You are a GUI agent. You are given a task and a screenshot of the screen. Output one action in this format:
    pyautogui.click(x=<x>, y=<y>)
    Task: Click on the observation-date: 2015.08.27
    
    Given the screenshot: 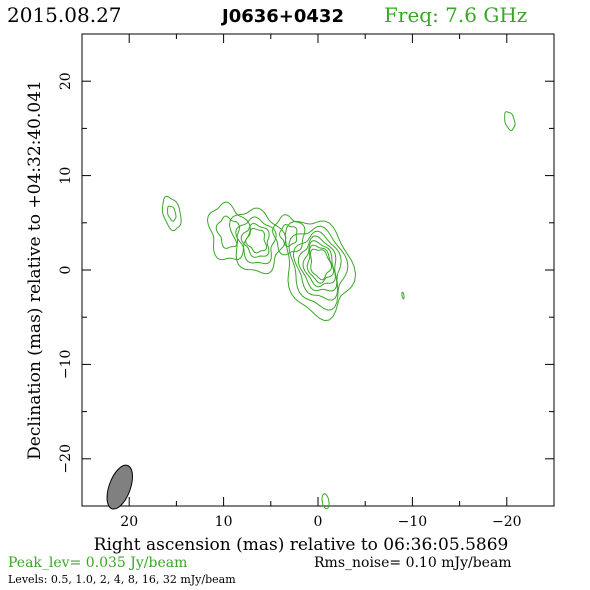 What is the action you would take?
    pyautogui.click(x=64, y=15)
    